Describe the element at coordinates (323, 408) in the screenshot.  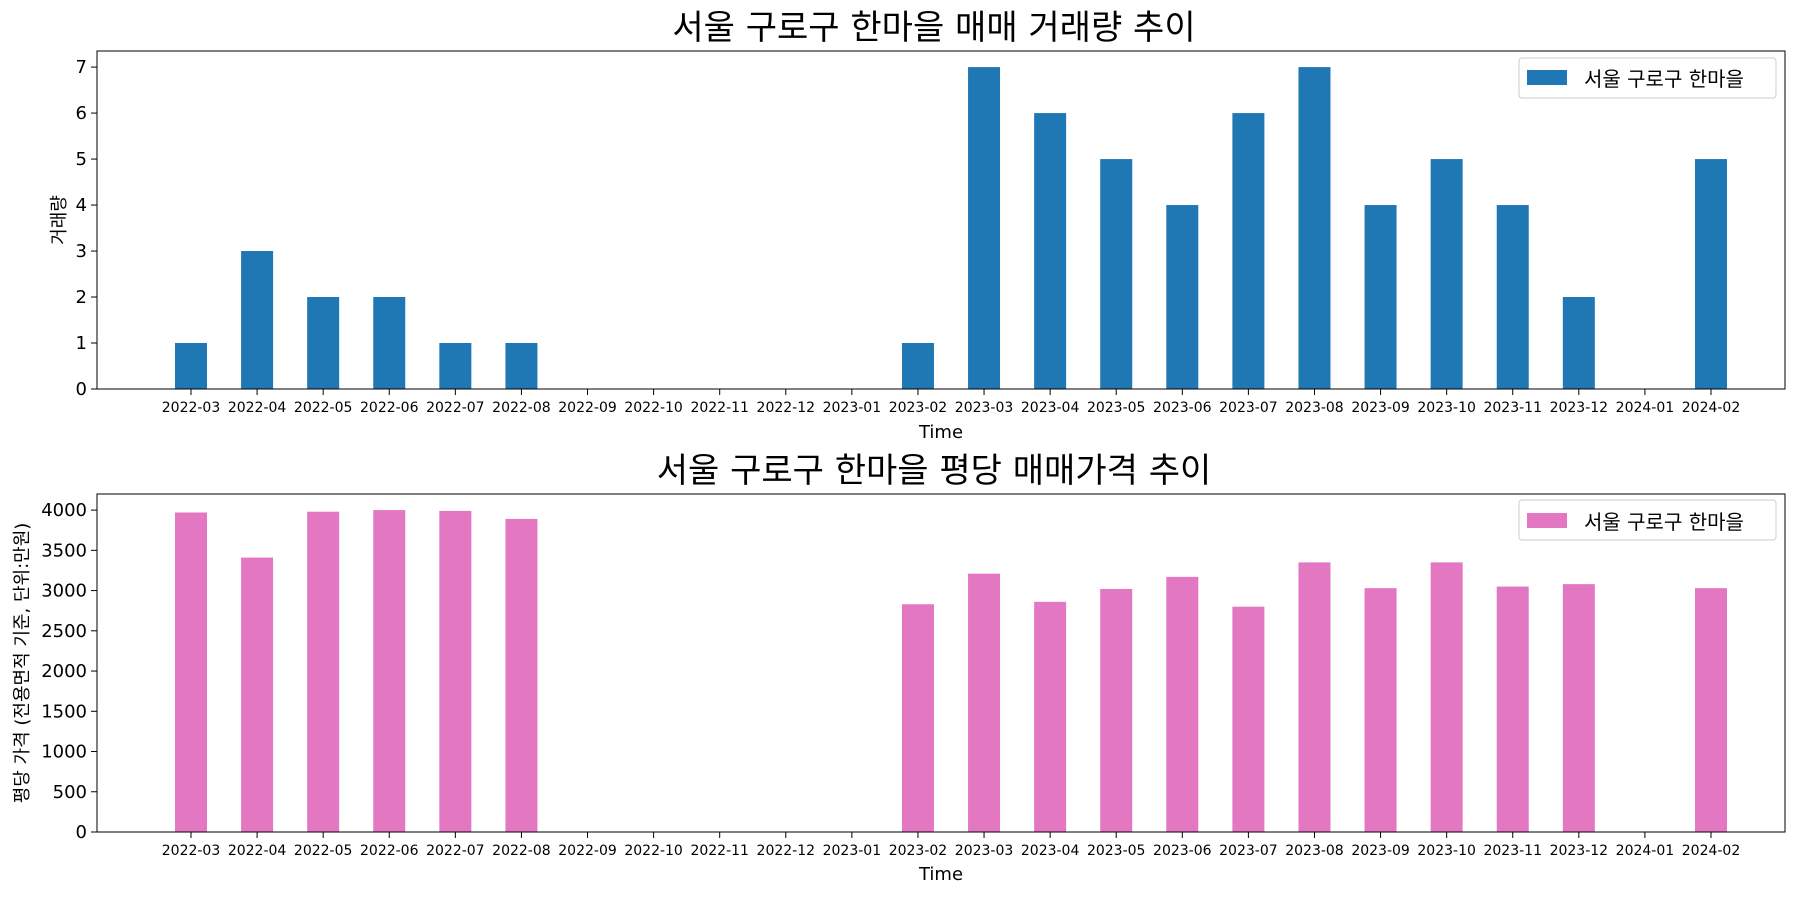
I see `x-tick-label: 2022-05` at that location.